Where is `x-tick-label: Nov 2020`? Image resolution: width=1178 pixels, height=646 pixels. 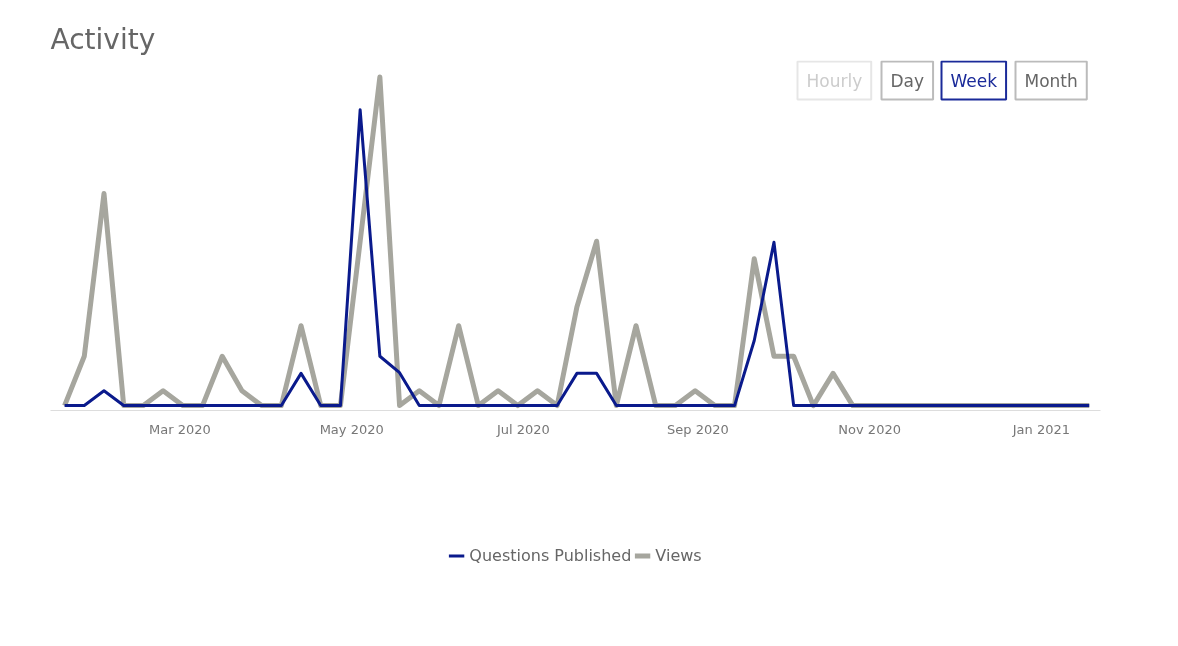
x-tick-label: Nov 2020 is located at coordinates (869, 429).